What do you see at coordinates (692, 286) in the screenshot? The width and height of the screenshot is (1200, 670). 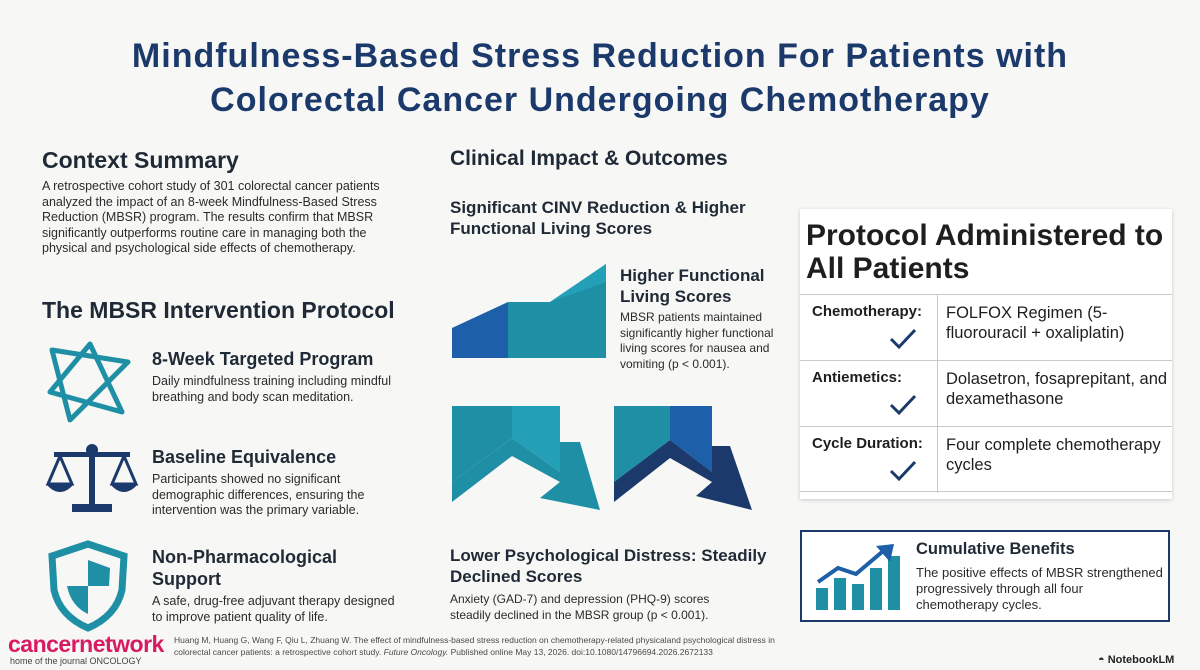 I see `functional-title: Higher Functional Living Scores` at bounding box center [692, 286].